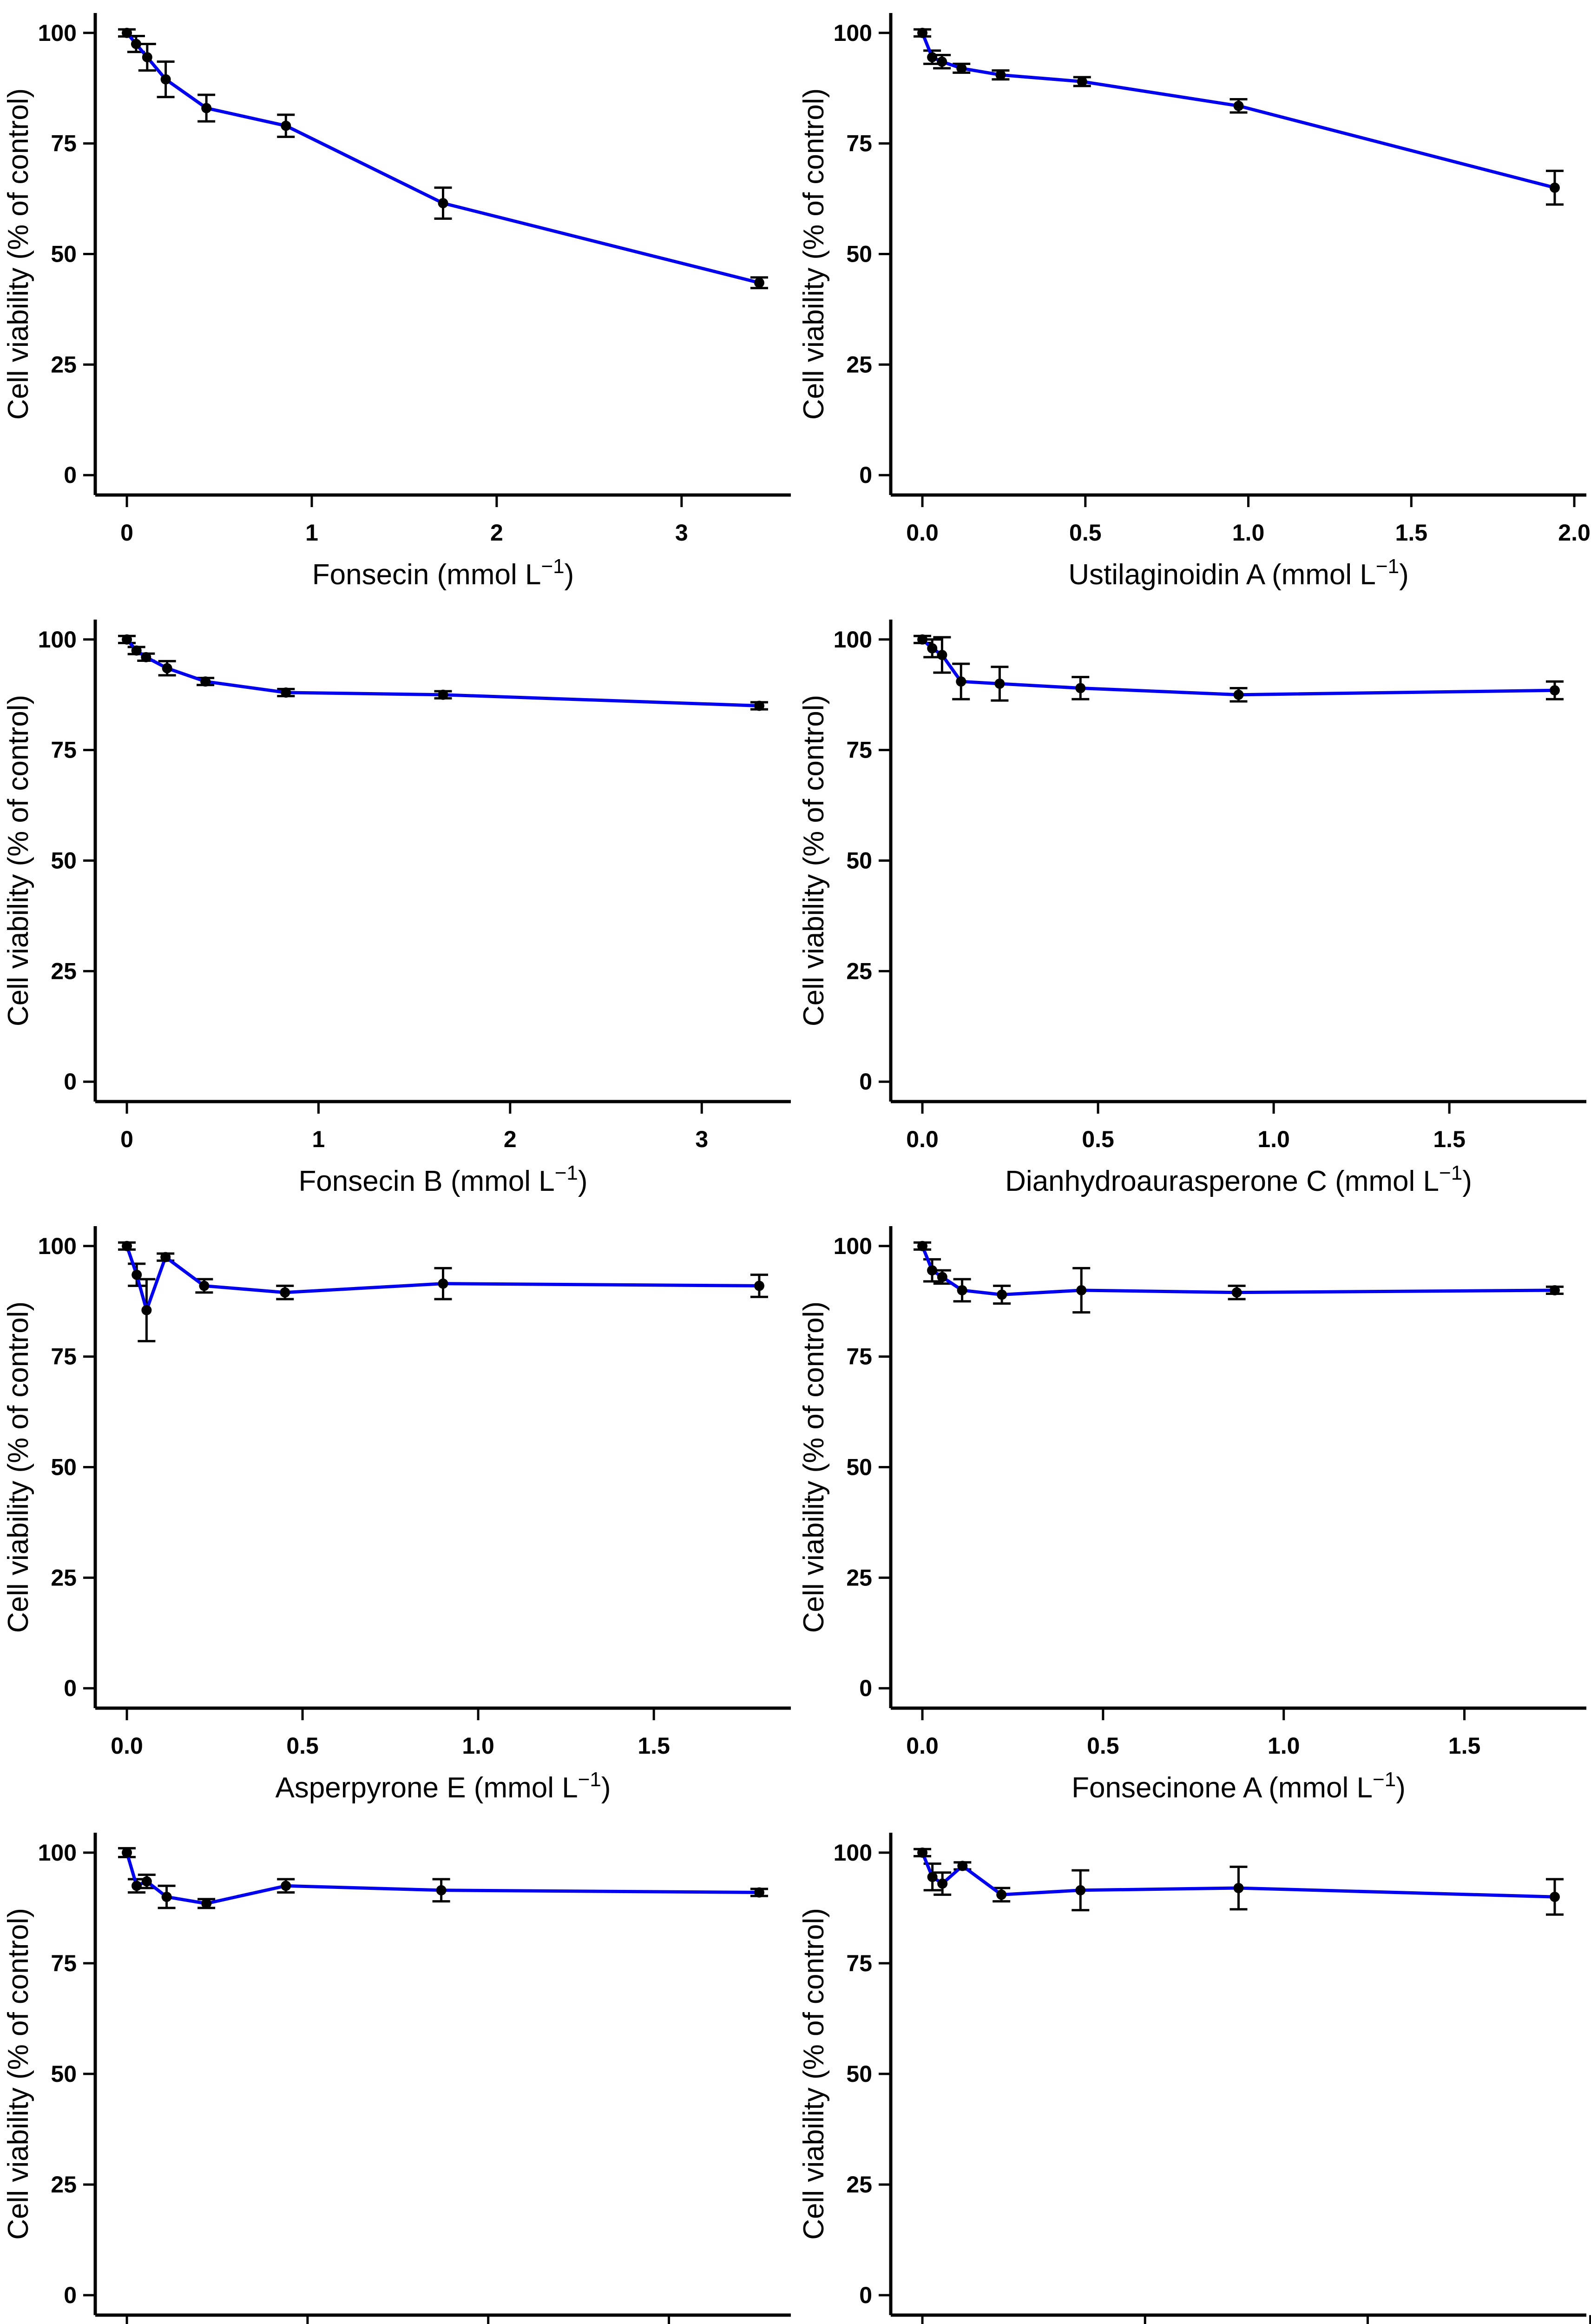 This screenshot has width=1591, height=2324. Describe the element at coordinates (414, 886) in the screenshot. I see `axes: 0 25 50 75 100 0 1 2 3` at that location.